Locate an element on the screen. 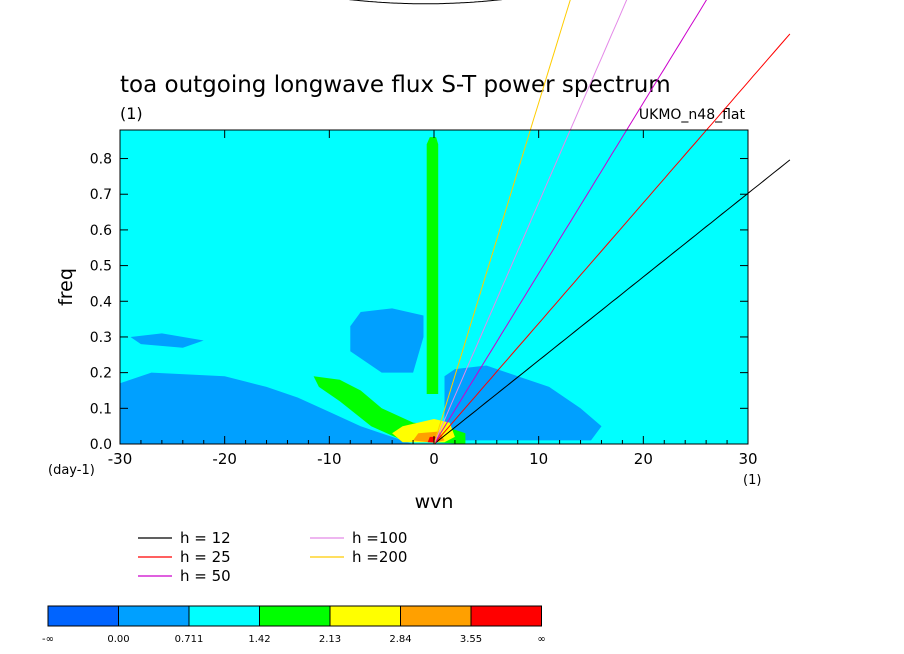 The width and height of the screenshot is (904, 654). colorbar-label-8: ∞ is located at coordinates (541, 639).